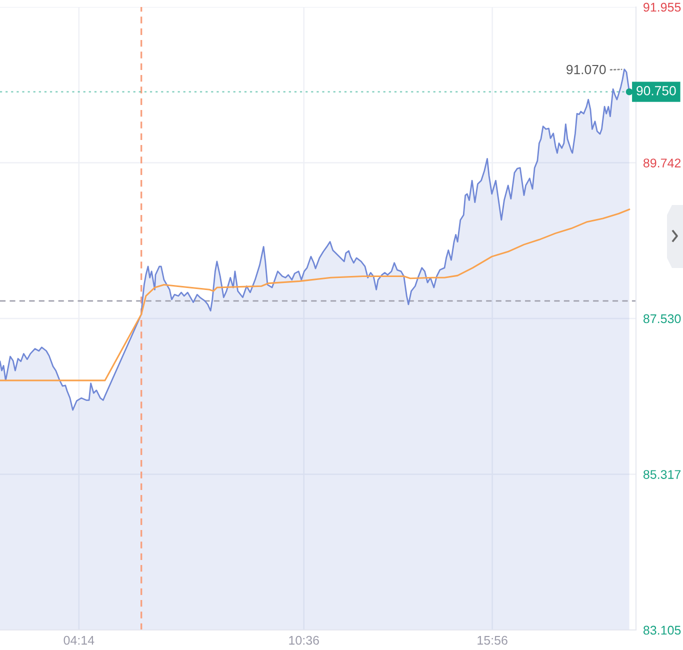 The width and height of the screenshot is (683, 650). What do you see at coordinates (662, 630) in the screenshot?
I see `y-tick-label: 83.105` at bounding box center [662, 630].